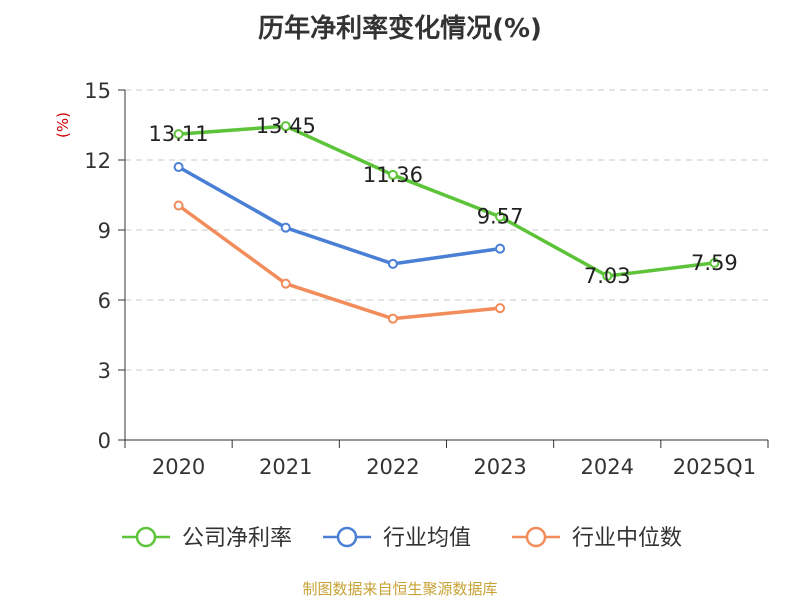 This screenshot has height=600, width=800. I want to click on data-label: 13.45, so click(286, 126).